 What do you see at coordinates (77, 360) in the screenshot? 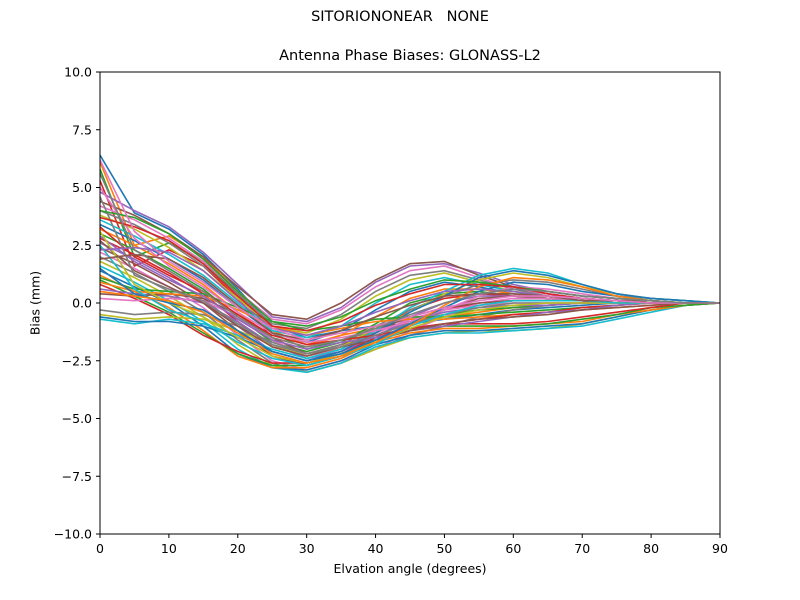
I see `y-tick-label: −2.5` at bounding box center [77, 360].